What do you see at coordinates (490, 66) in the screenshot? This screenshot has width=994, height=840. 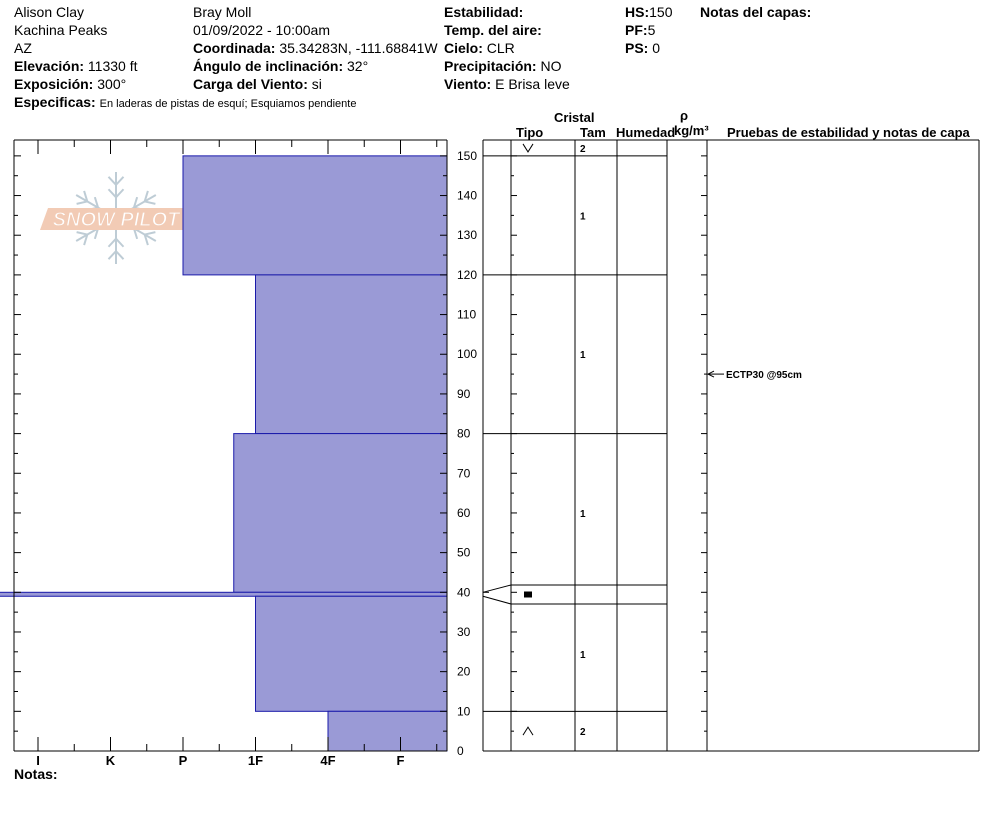 I see `precip-label: Precipitación:` at bounding box center [490, 66].